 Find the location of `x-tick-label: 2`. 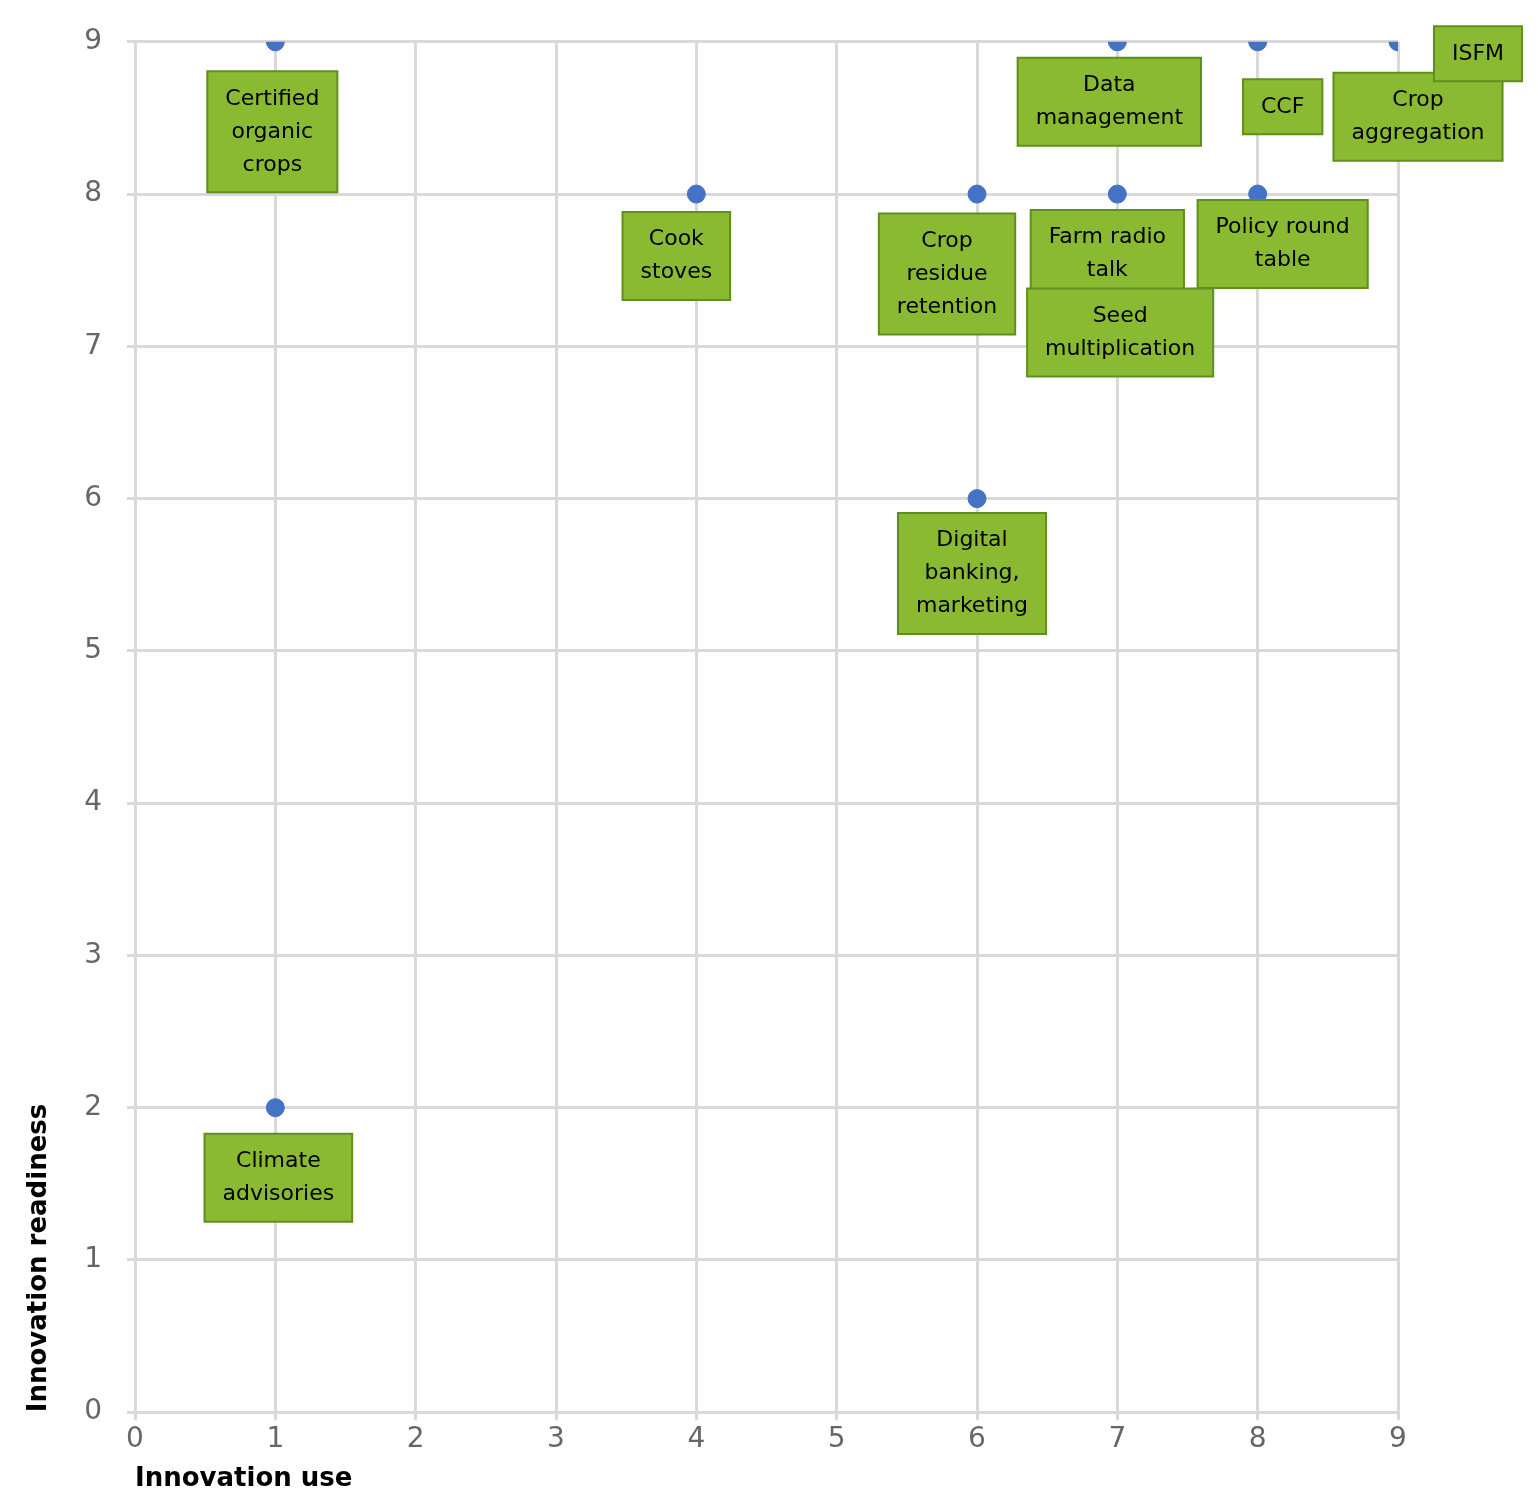

x-tick-label: 2 is located at coordinates (415, 1438).